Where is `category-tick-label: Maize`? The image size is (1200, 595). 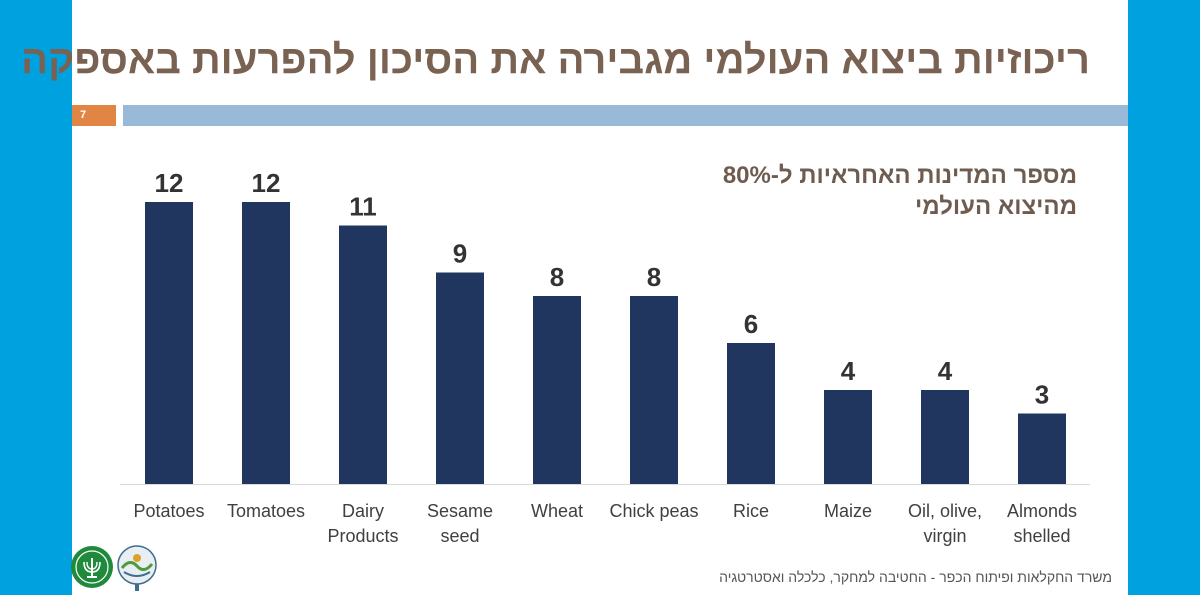 category-tick-label: Maize is located at coordinates (848, 511).